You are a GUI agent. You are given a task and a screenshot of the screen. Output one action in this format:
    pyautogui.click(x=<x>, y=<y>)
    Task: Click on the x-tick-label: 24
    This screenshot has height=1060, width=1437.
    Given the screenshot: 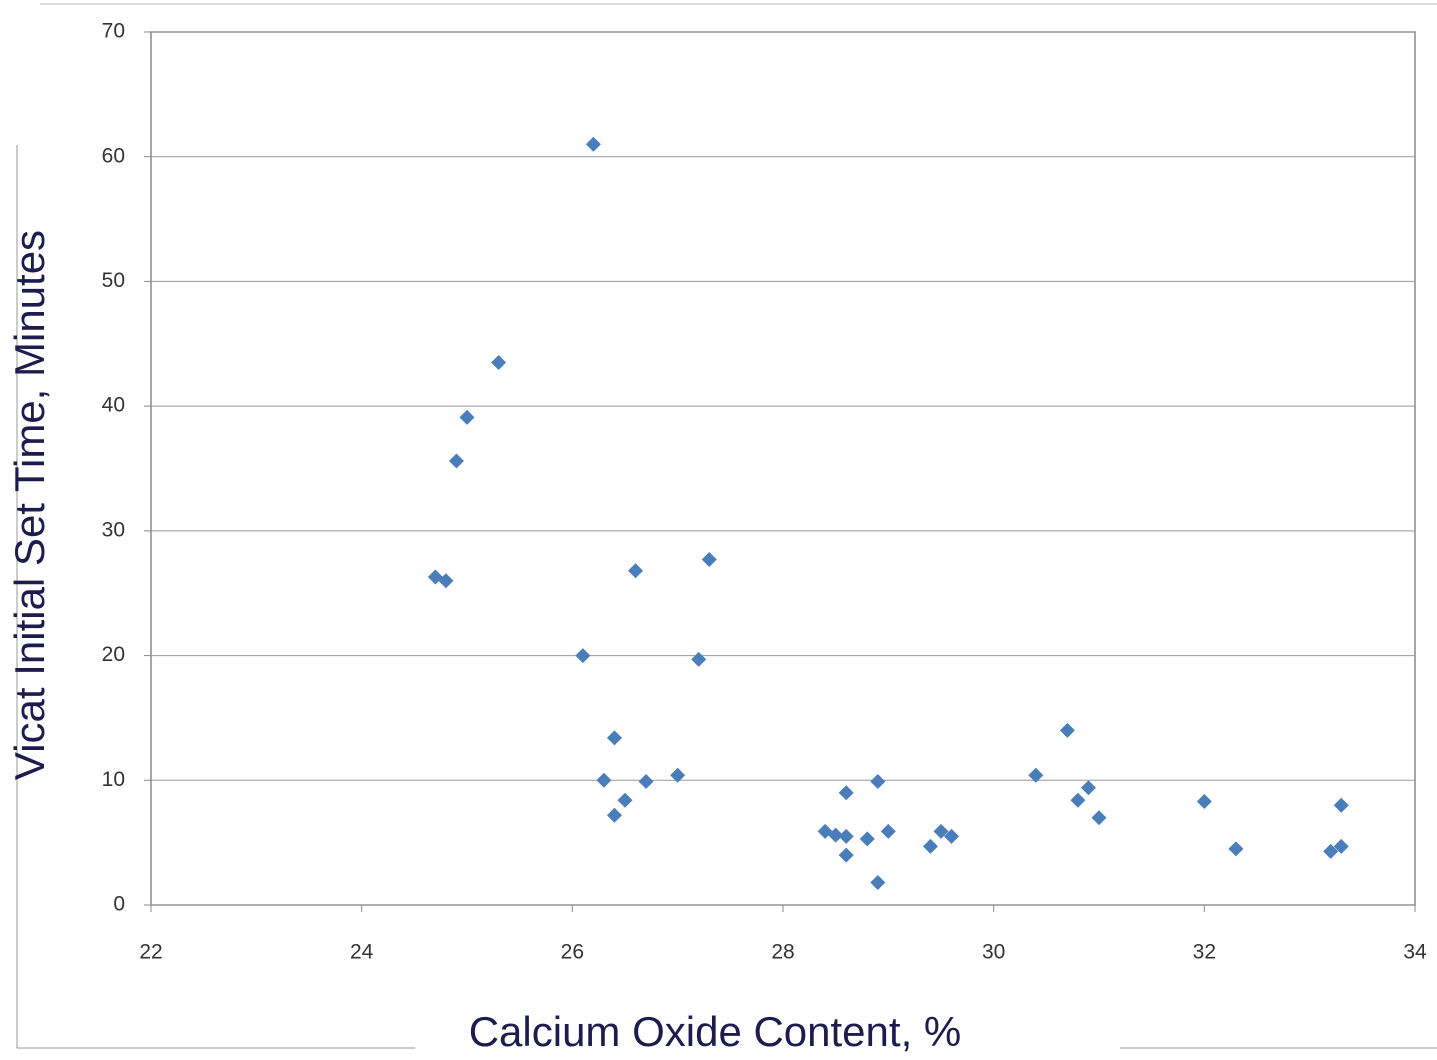 What is the action you would take?
    pyautogui.click(x=362, y=952)
    